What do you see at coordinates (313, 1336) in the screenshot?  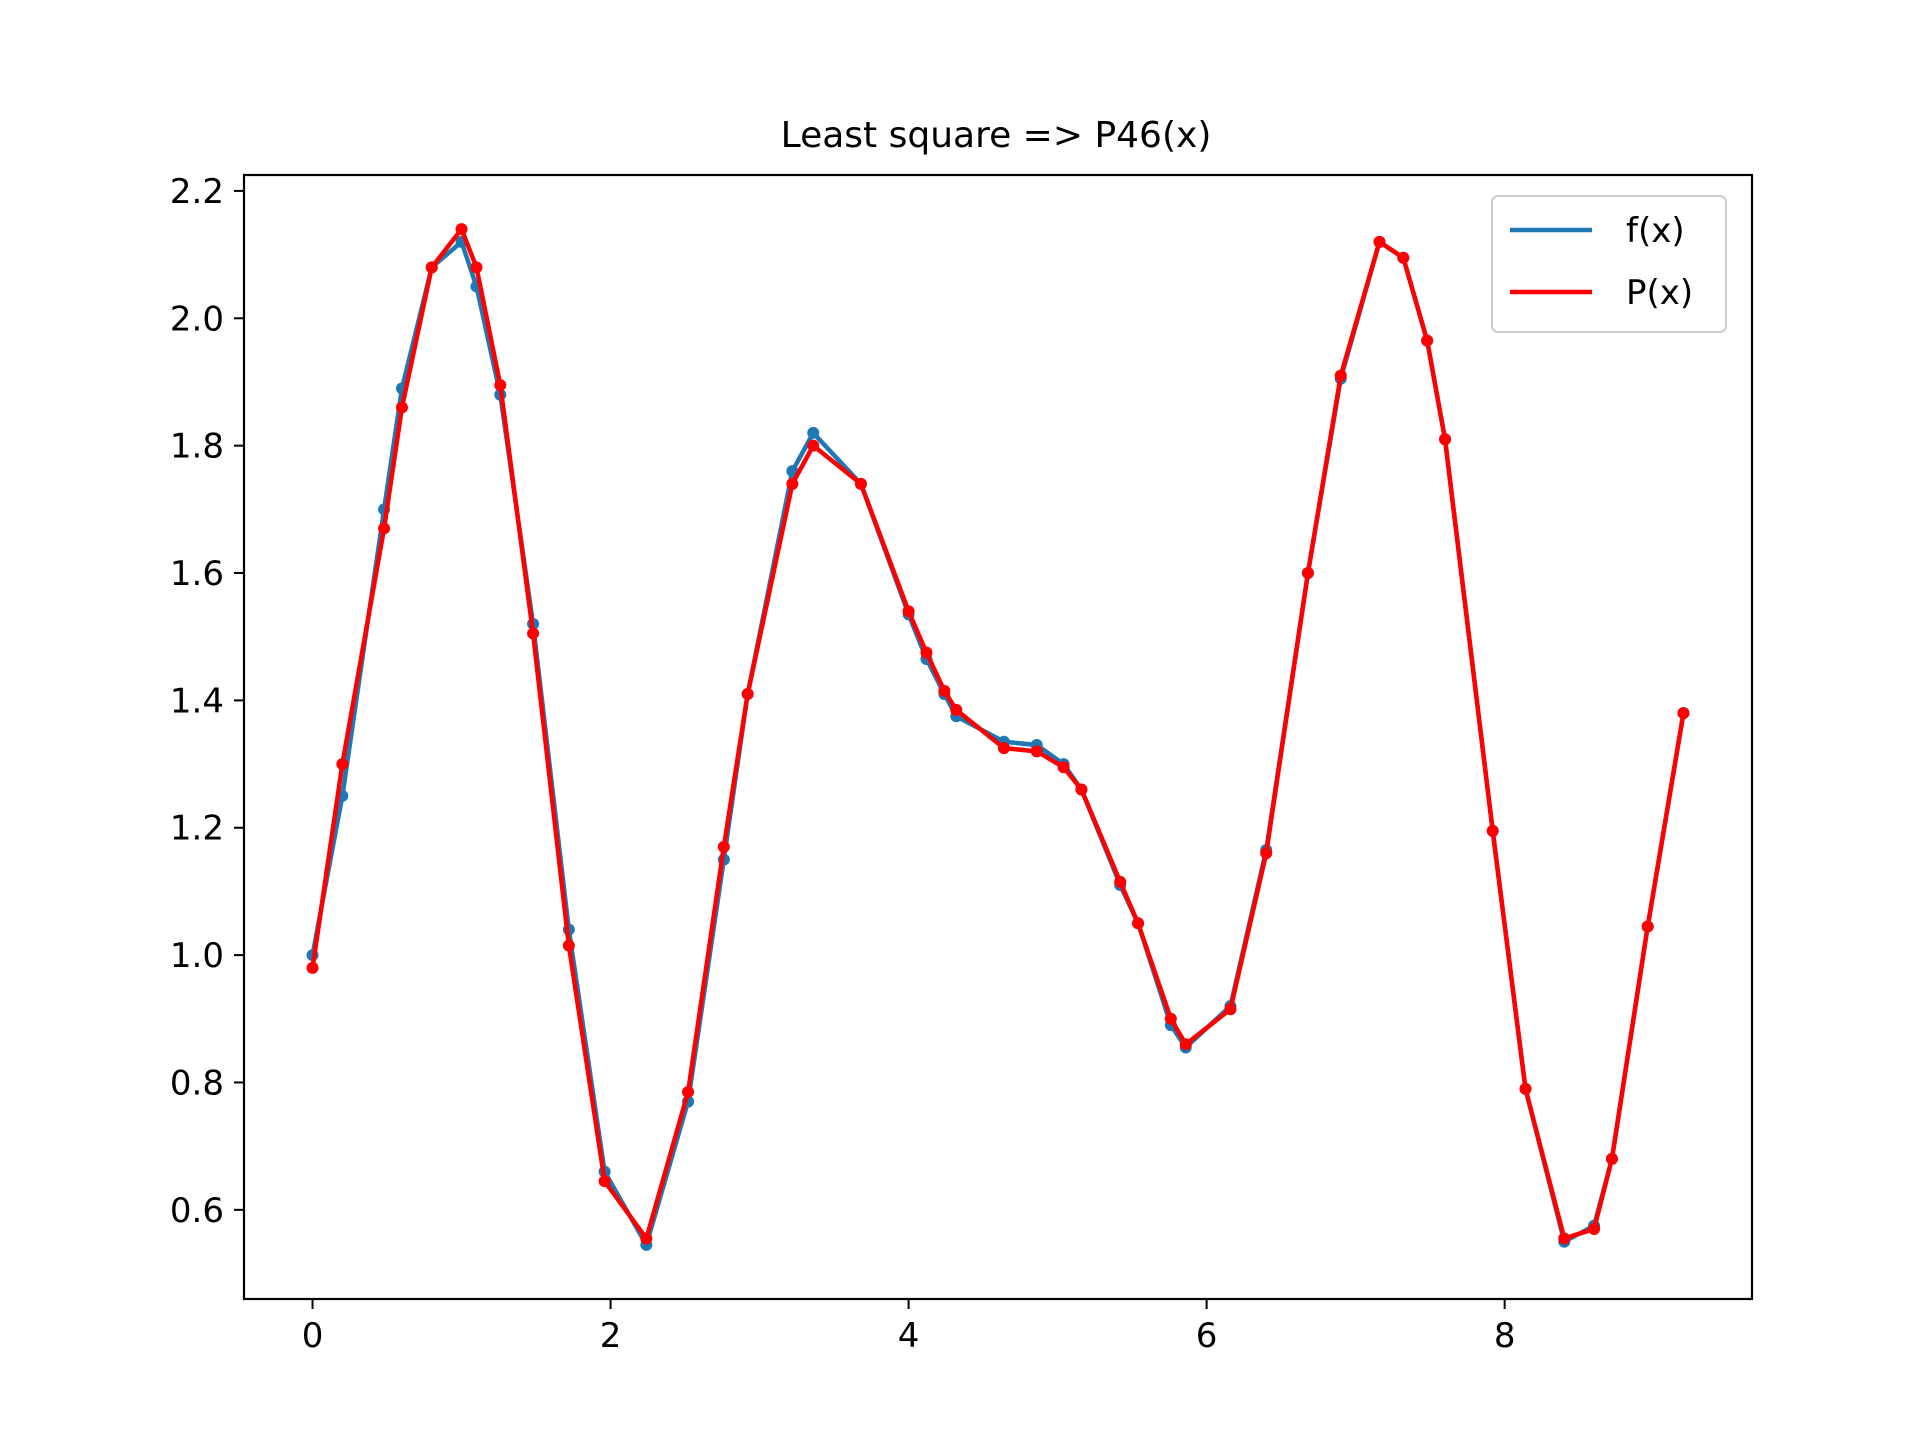 I see `x-tick-label: 0` at bounding box center [313, 1336].